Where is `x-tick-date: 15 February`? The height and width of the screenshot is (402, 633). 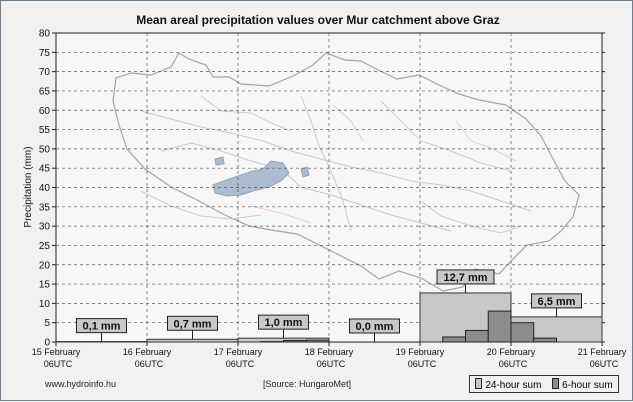
x-tick-date: 15 February is located at coordinates (56, 352).